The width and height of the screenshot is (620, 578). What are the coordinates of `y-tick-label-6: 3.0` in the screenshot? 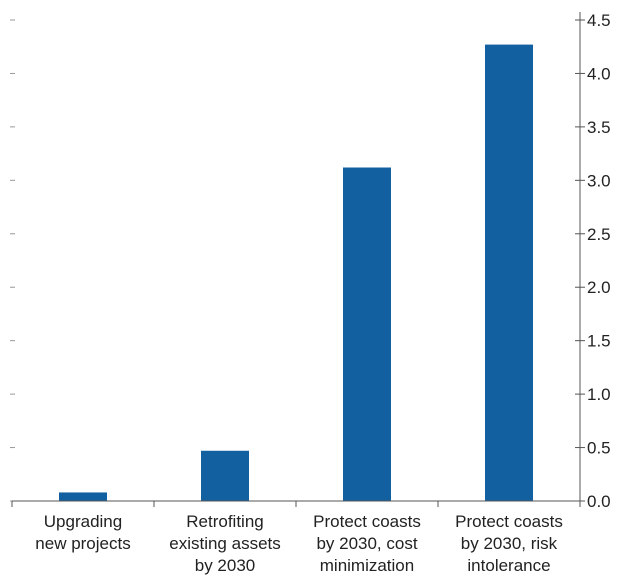 It's located at (599, 180).